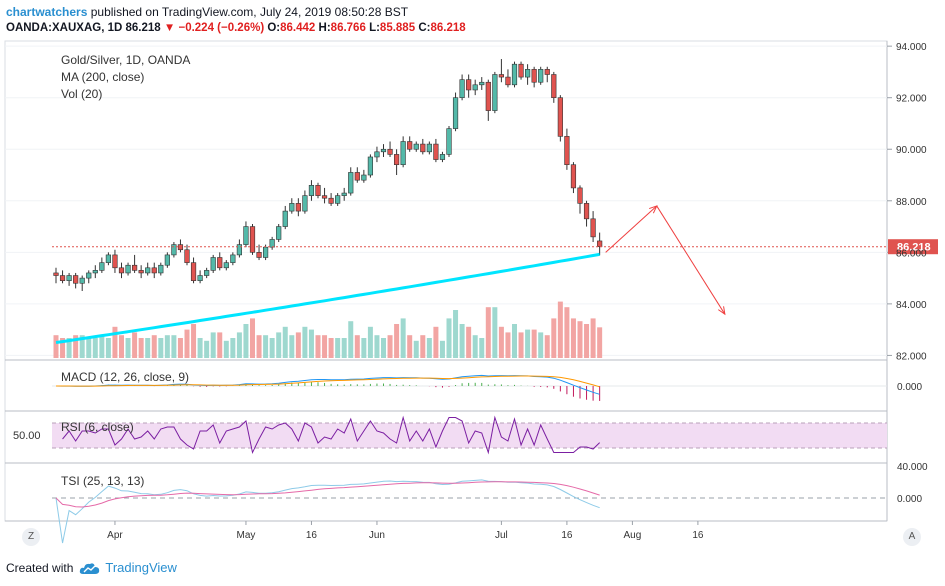 The width and height of the screenshot is (945, 586). Describe the element at coordinates (912, 537) in the screenshot. I see `auto-scale-button: A` at that location.